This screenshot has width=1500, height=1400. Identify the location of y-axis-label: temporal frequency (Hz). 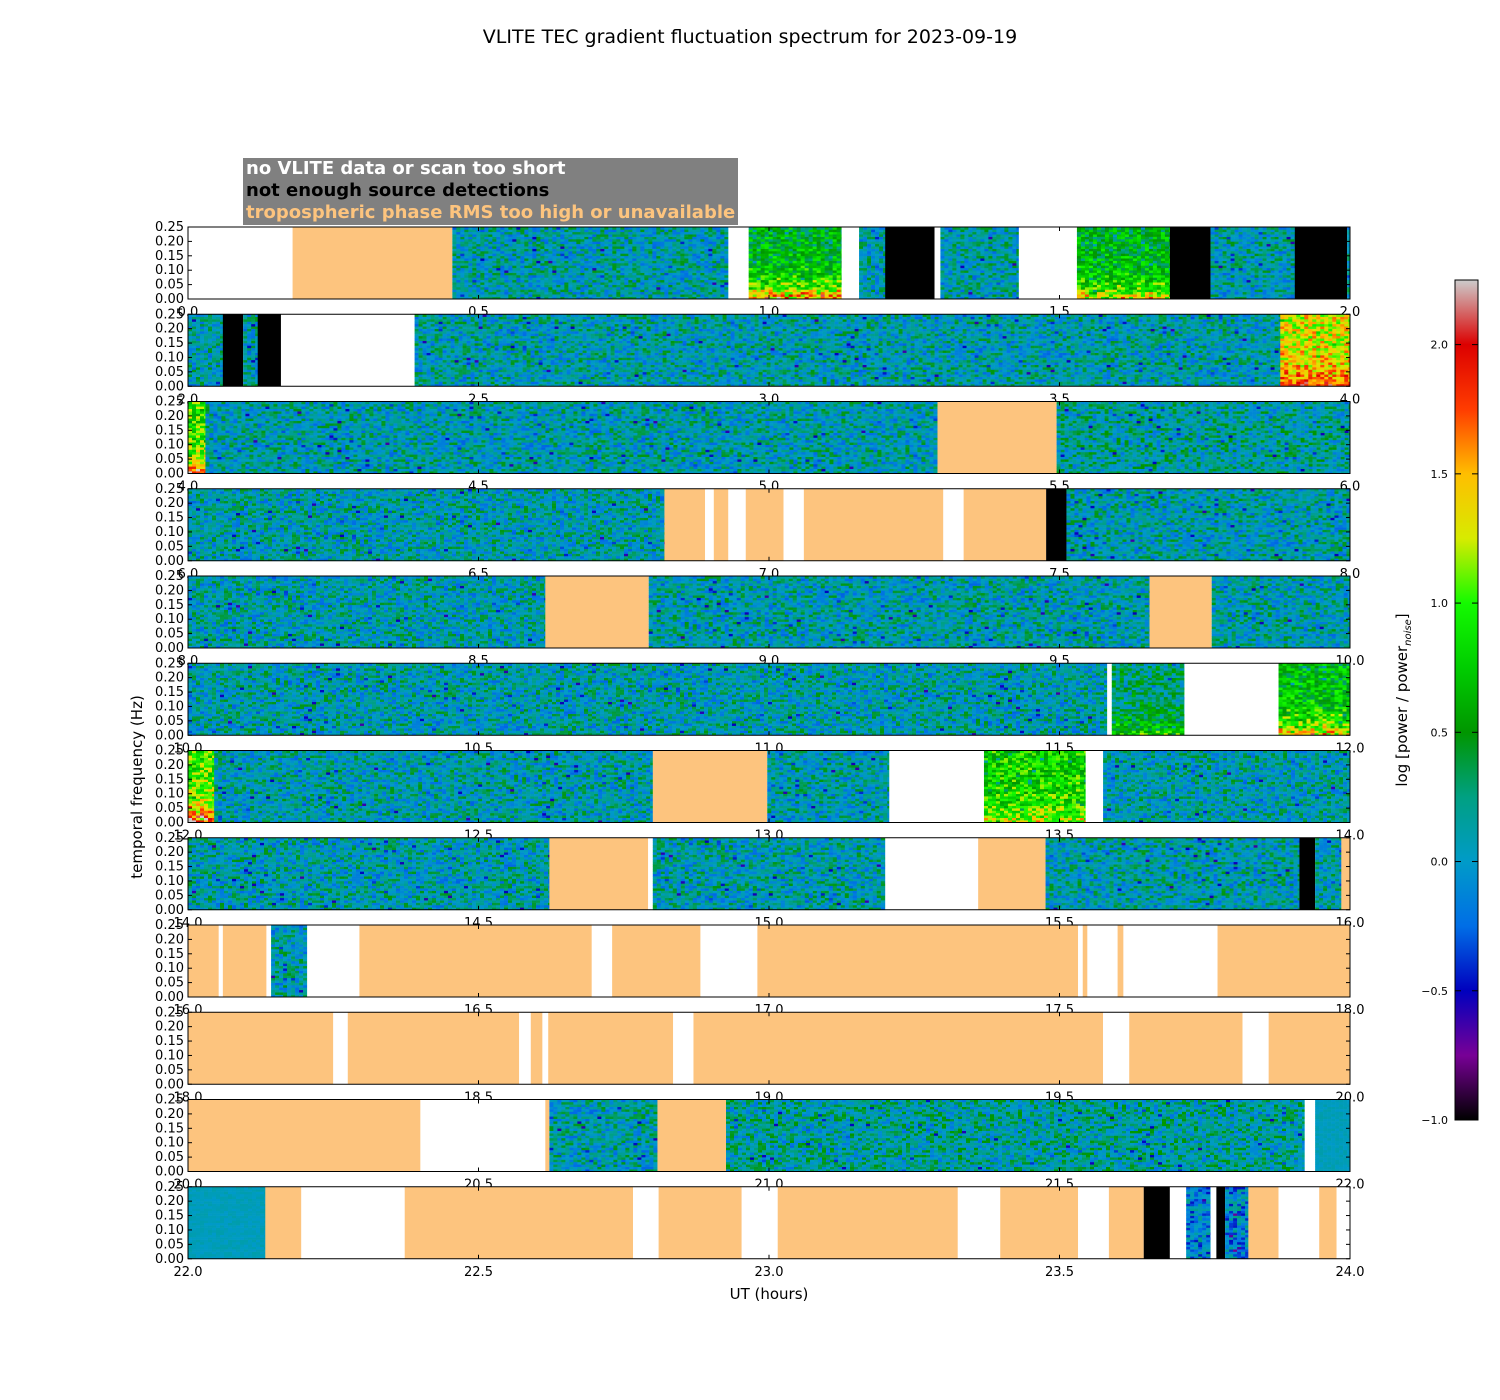
(137, 787).